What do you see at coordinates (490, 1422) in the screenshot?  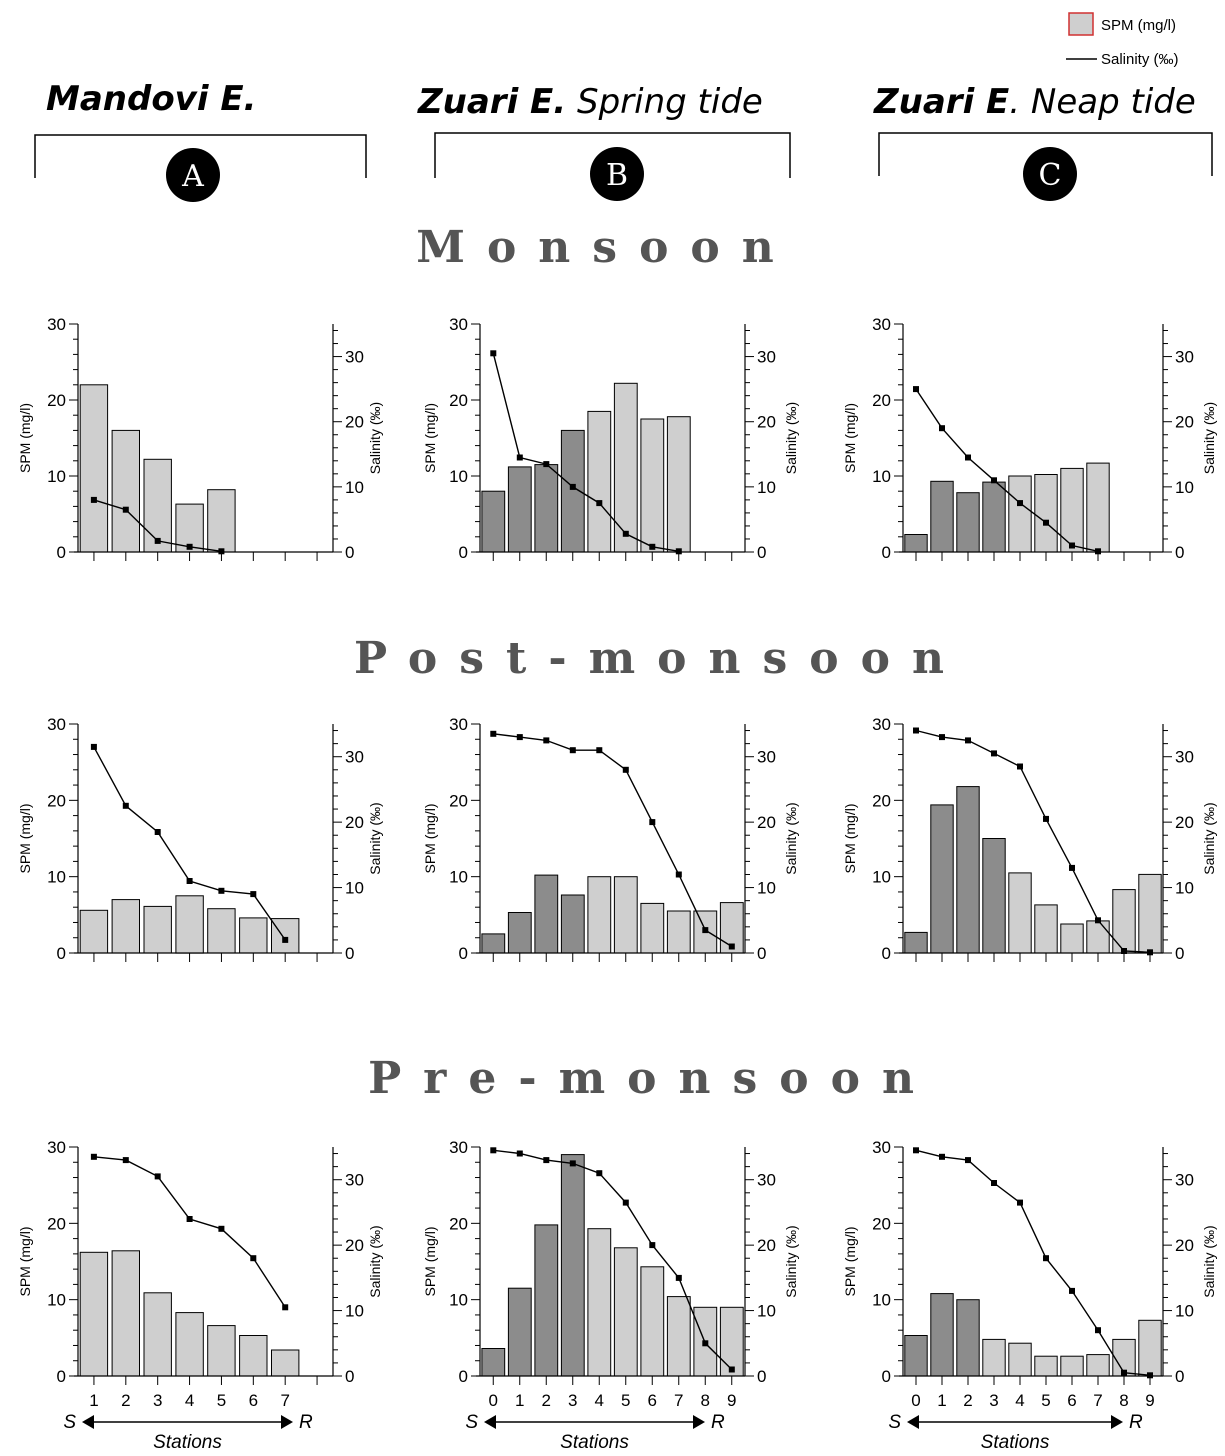 I see `stations-arrow-left-head` at bounding box center [490, 1422].